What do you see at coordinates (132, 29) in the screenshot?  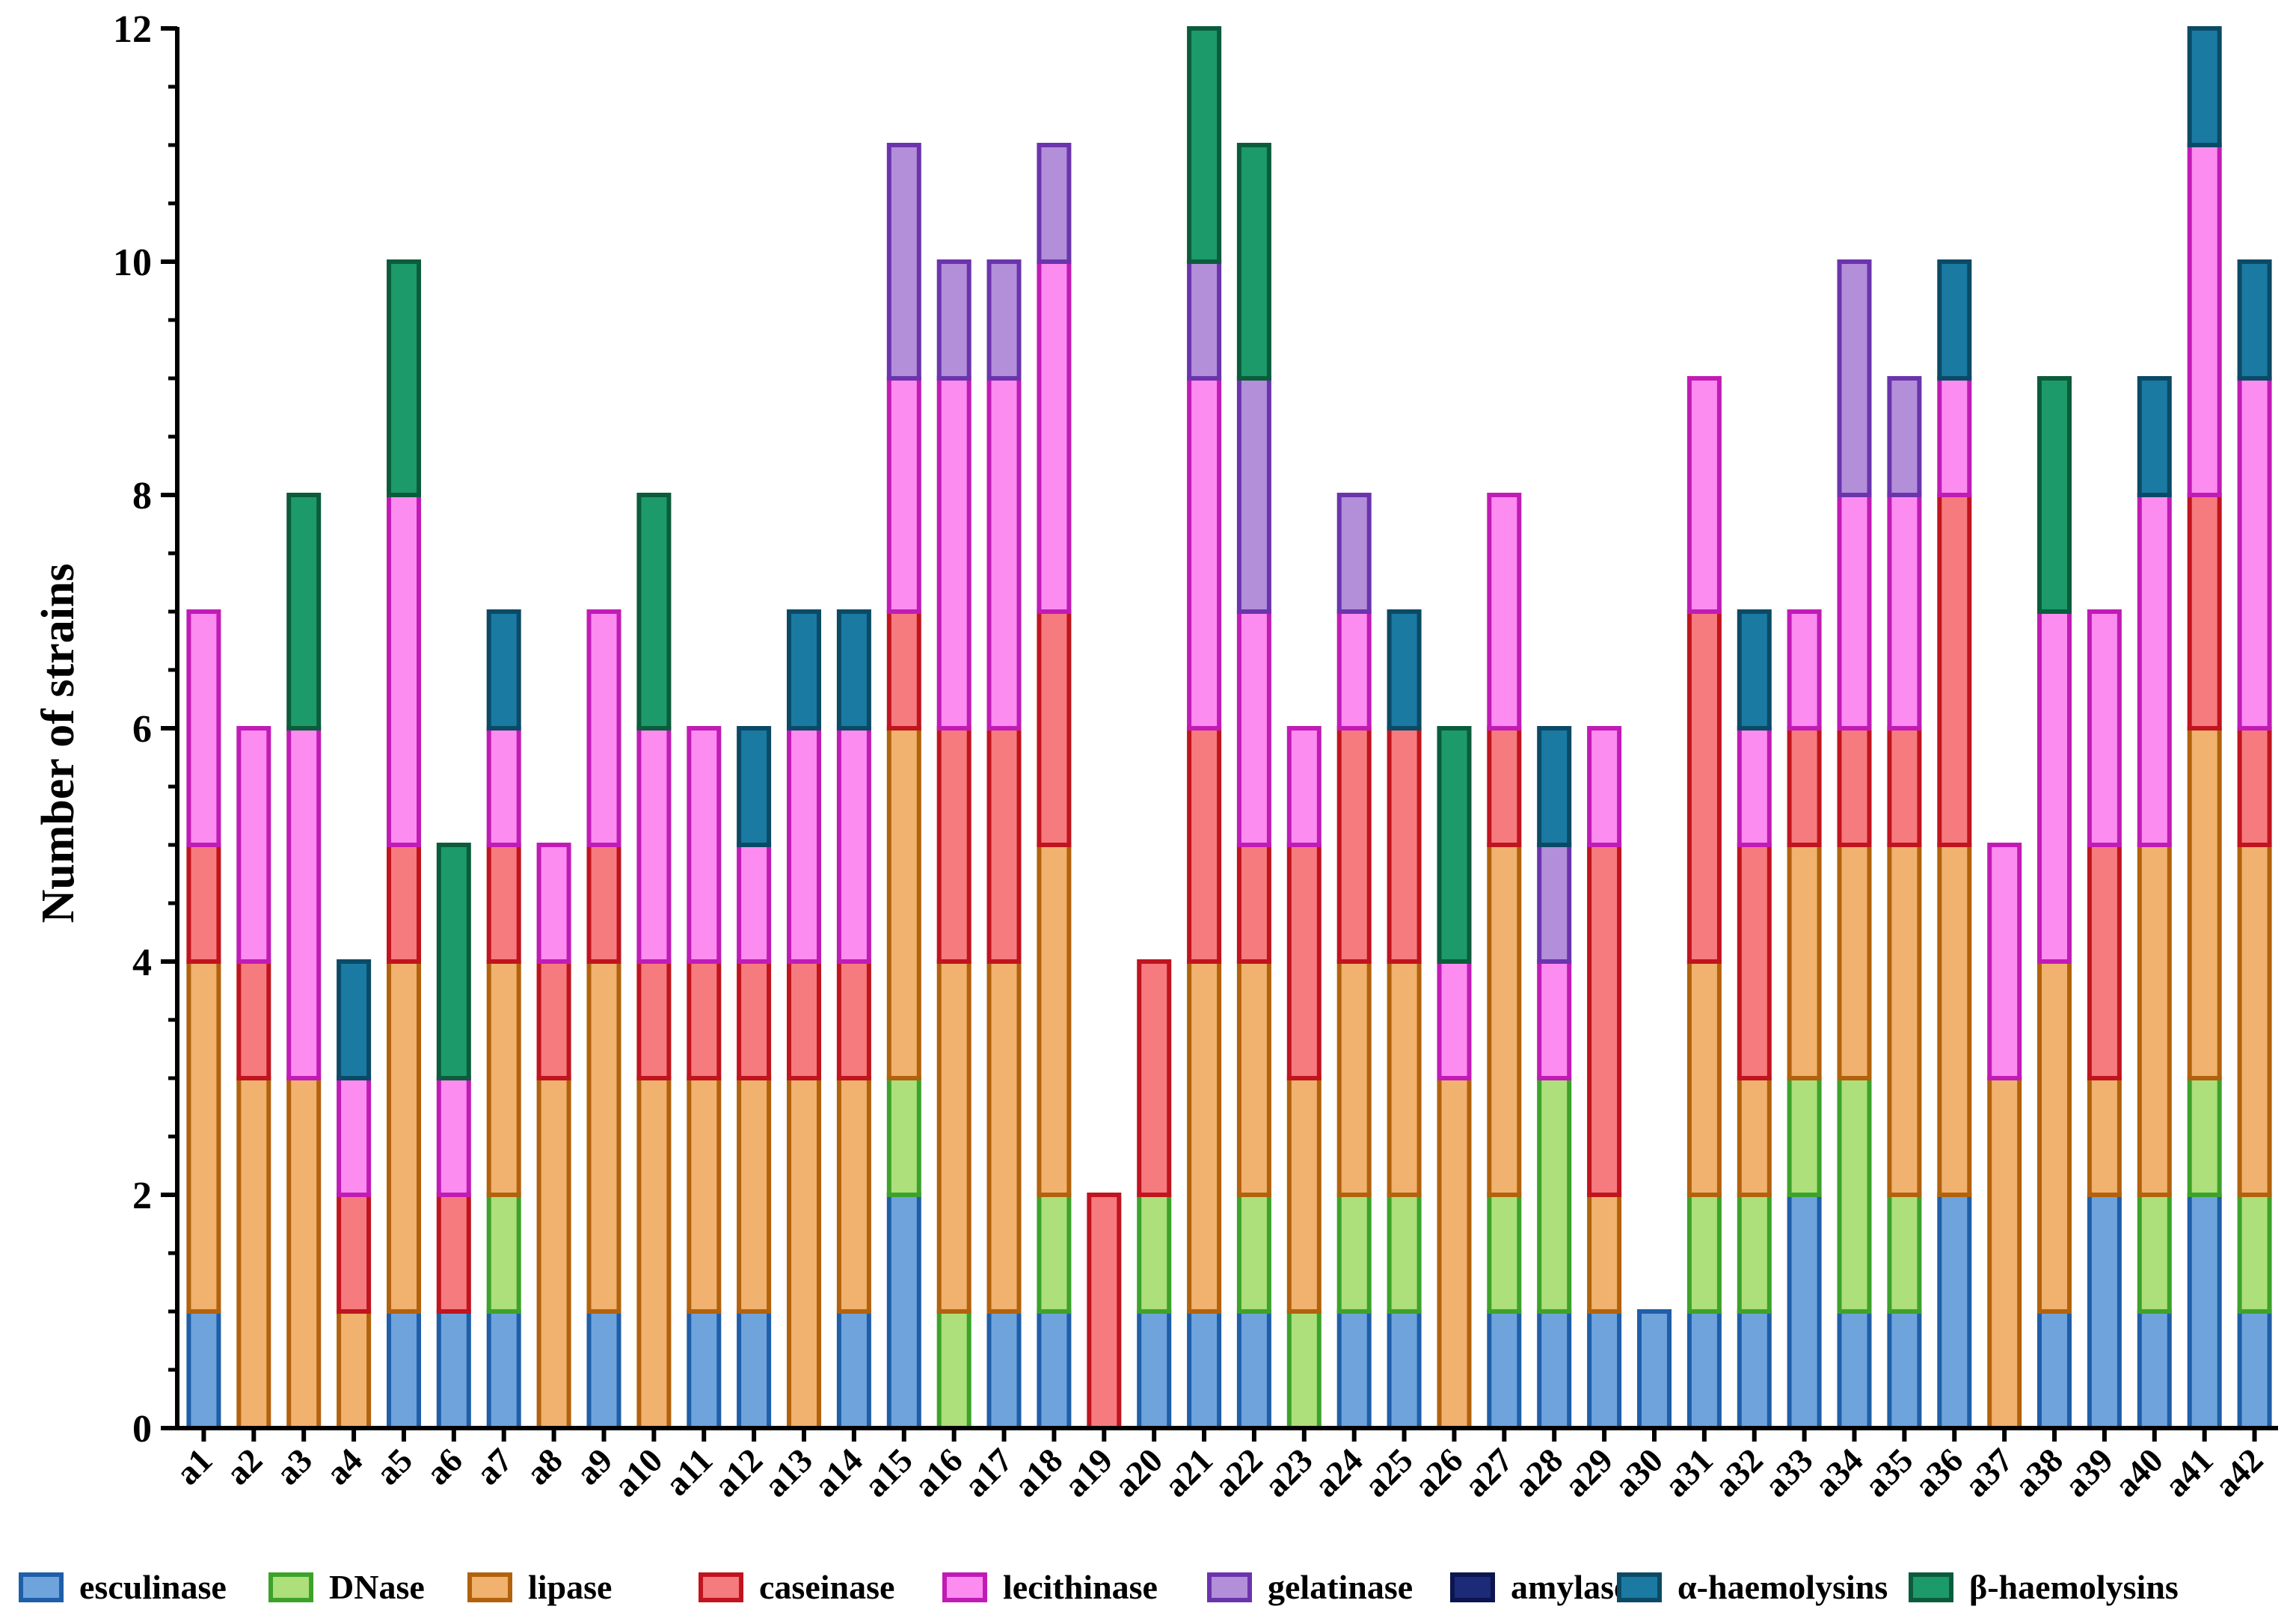 I see `y-tick-label-12: 12` at bounding box center [132, 29].